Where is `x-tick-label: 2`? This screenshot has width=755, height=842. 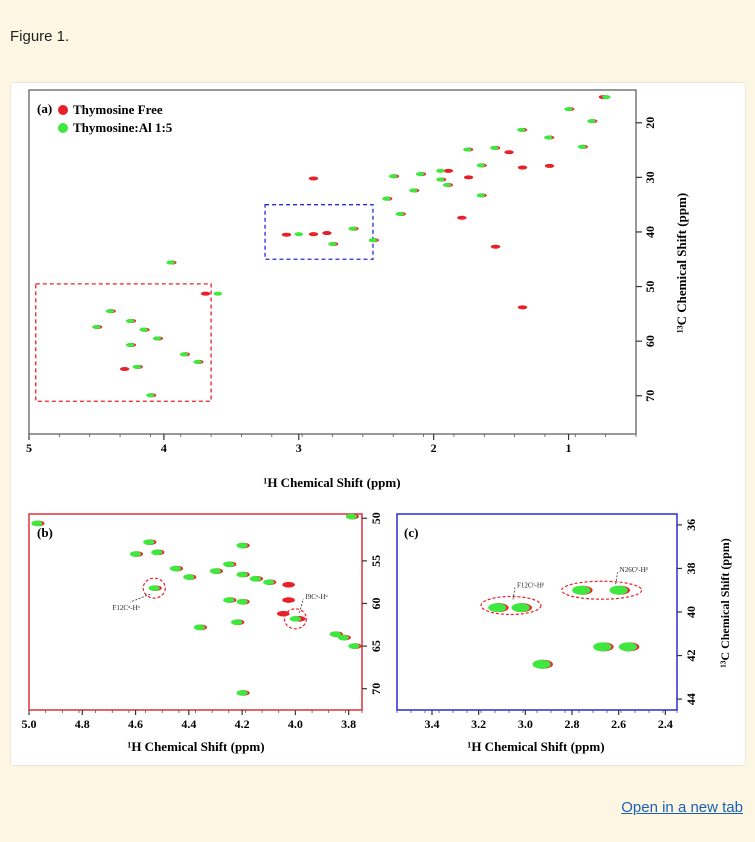
x-tick-label: 2 is located at coordinates (434, 448).